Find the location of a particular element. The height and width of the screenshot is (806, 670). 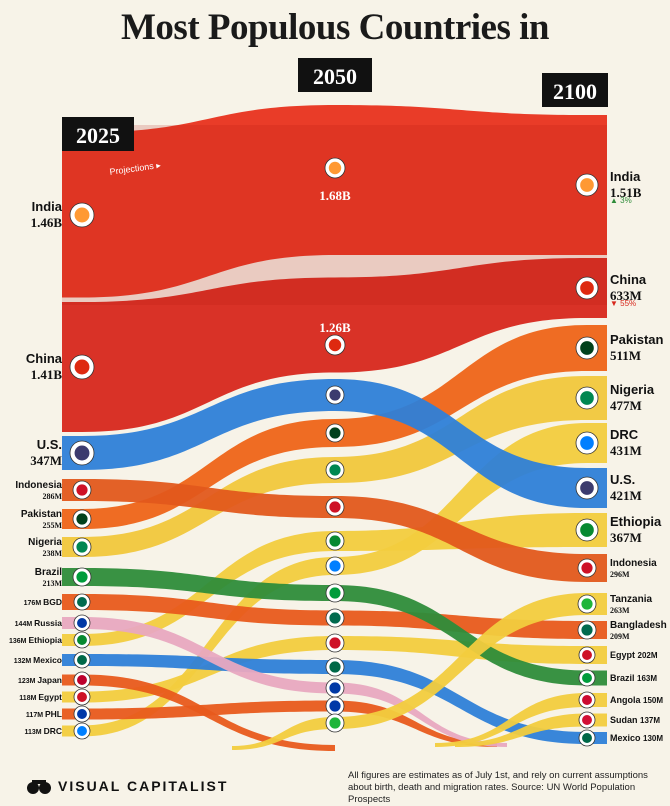

label-2100-sudan-name: Sudan is located at coordinates (625, 720).